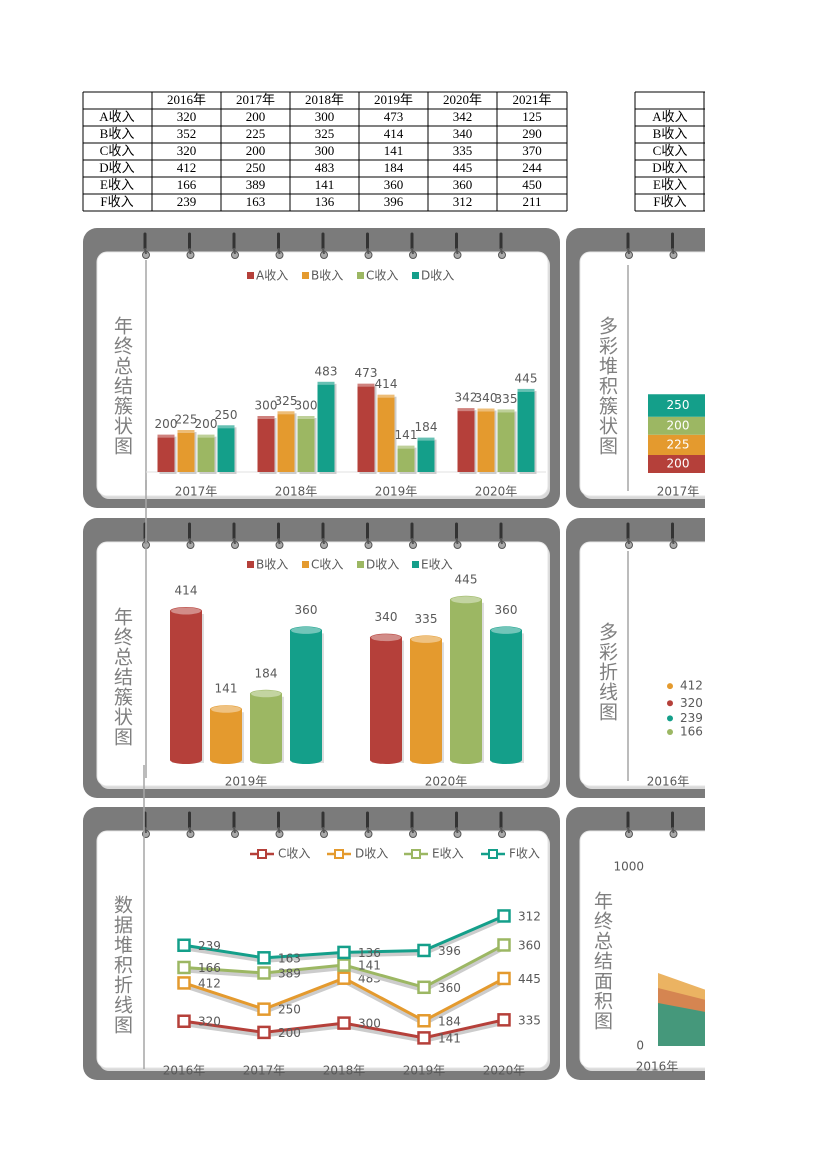 The height and width of the screenshot is (1170, 827). Describe the element at coordinates (463, 133) in the screenshot. I see `table-cell: 340` at that location.